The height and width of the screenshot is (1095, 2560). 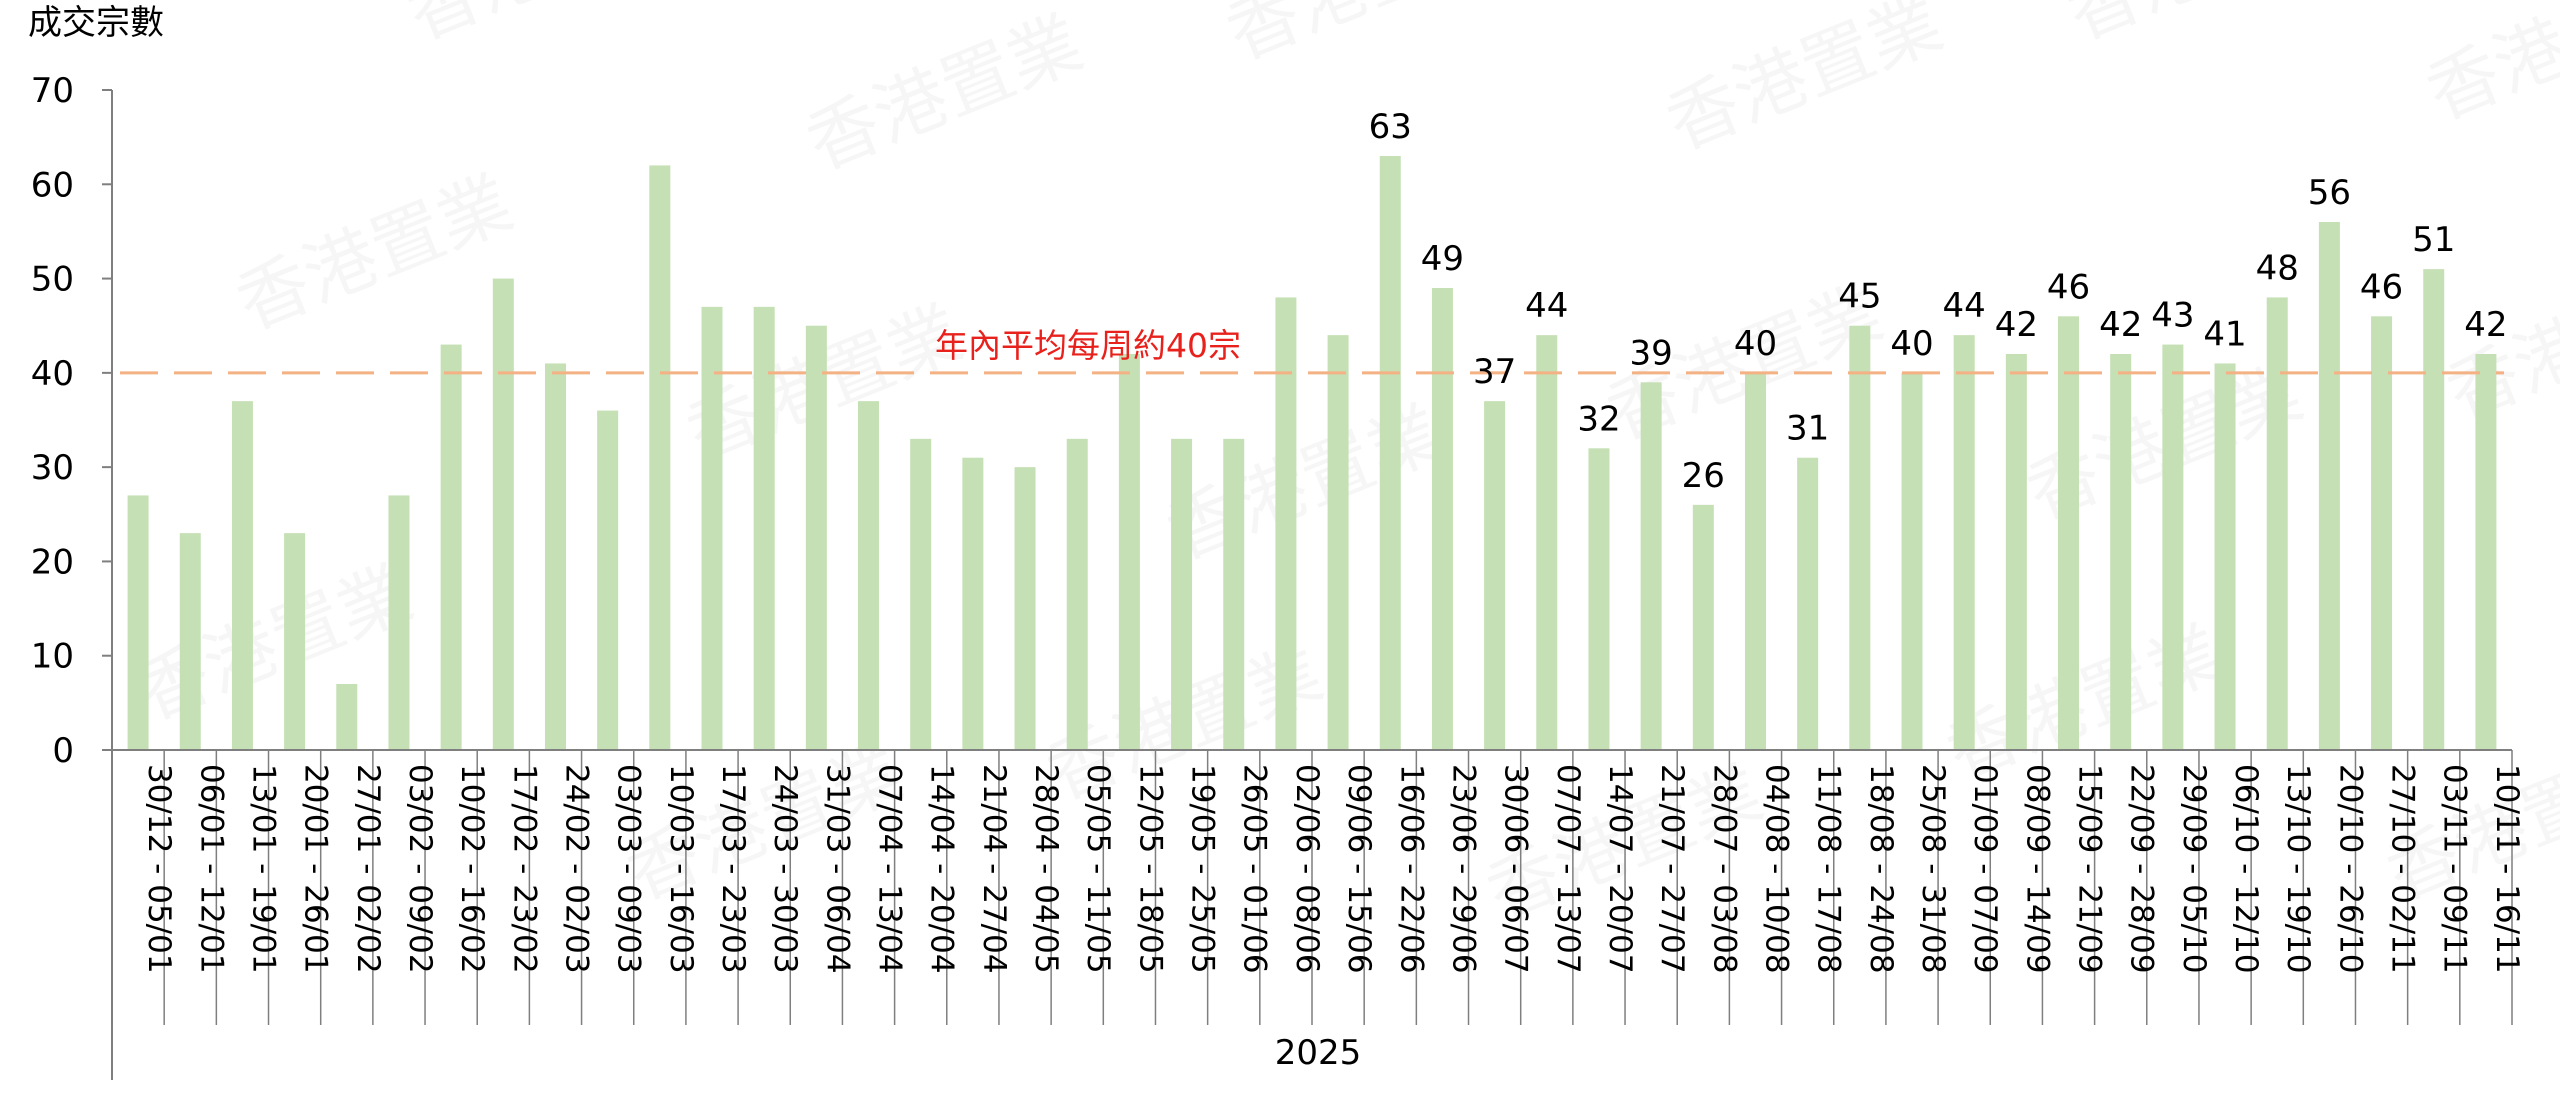 What do you see at coordinates (1933, 869) in the screenshot?
I see `x-tick-label: 25/08 - 31/08` at bounding box center [1933, 869].